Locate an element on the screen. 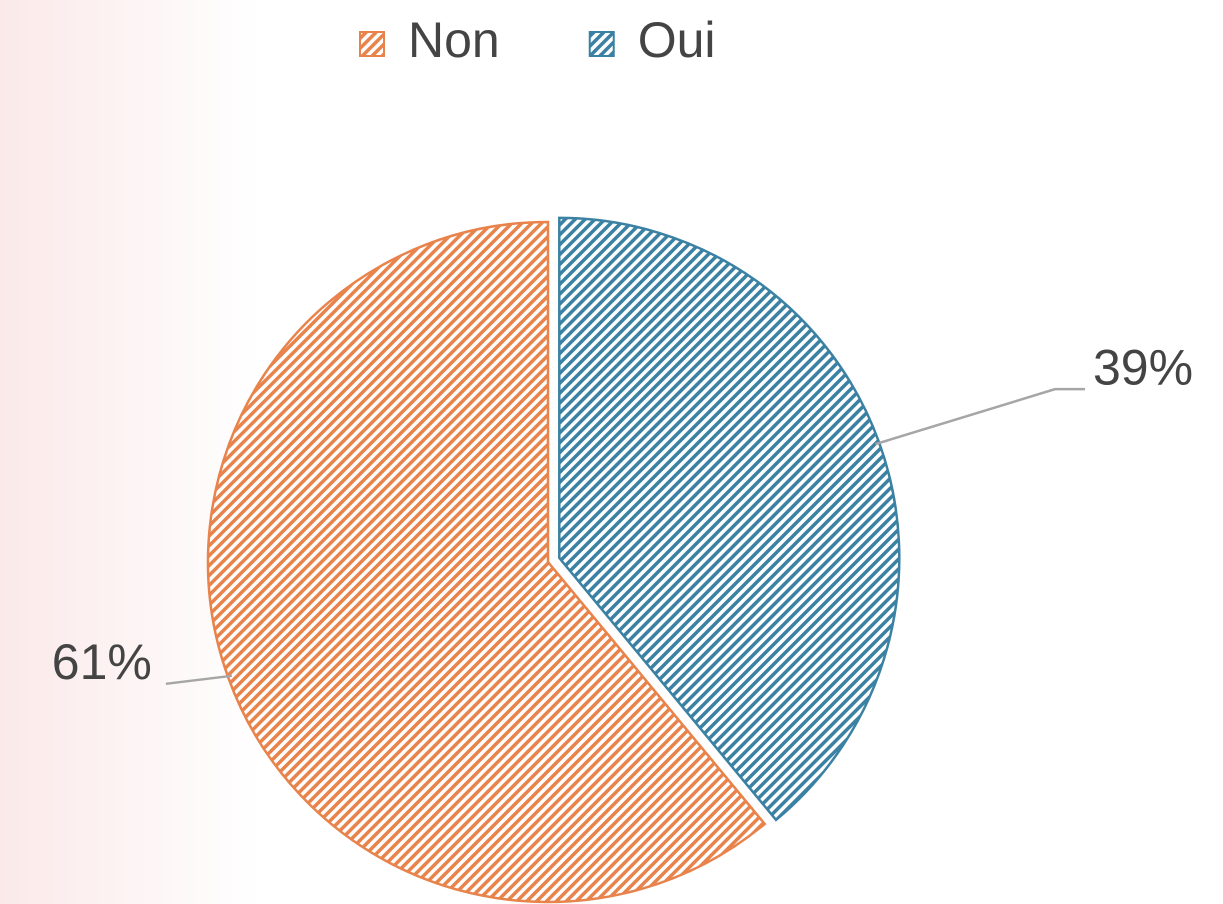 This screenshot has height=904, width=1223. data-label: 39% is located at coordinates (1143, 367).